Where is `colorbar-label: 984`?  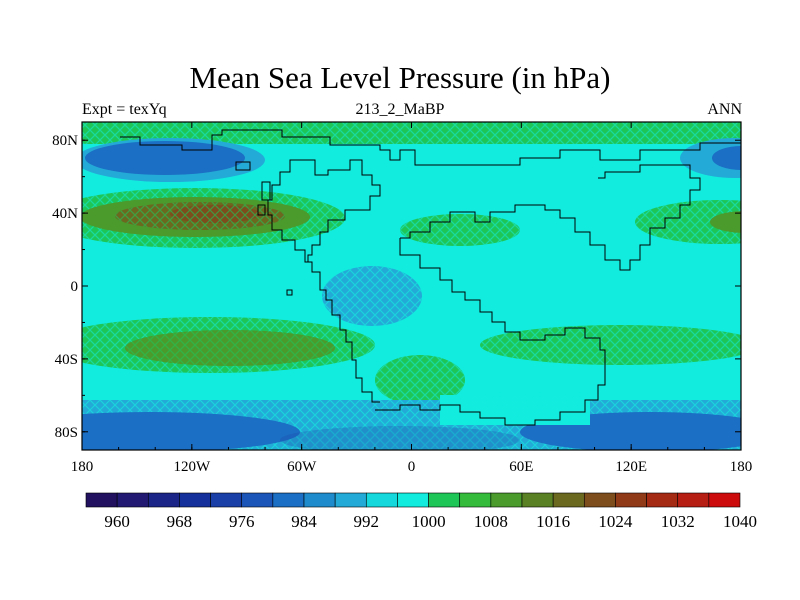
colorbar-label: 984 is located at coordinates (304, 521).